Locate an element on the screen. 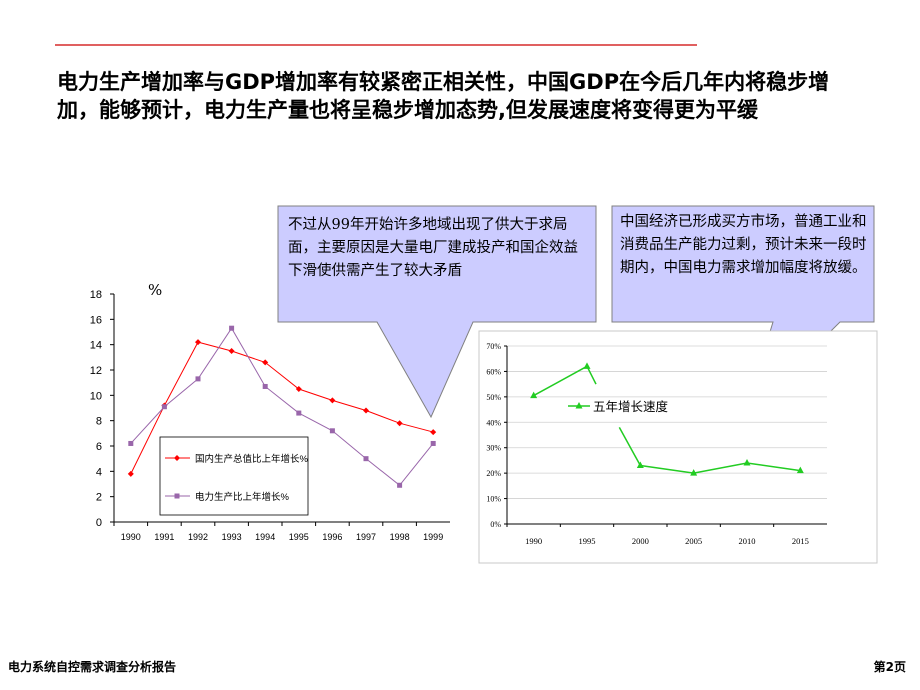 This screenshot has height=690, width=920. x-tick-label: 1999 is located at coordinates (433, 537).